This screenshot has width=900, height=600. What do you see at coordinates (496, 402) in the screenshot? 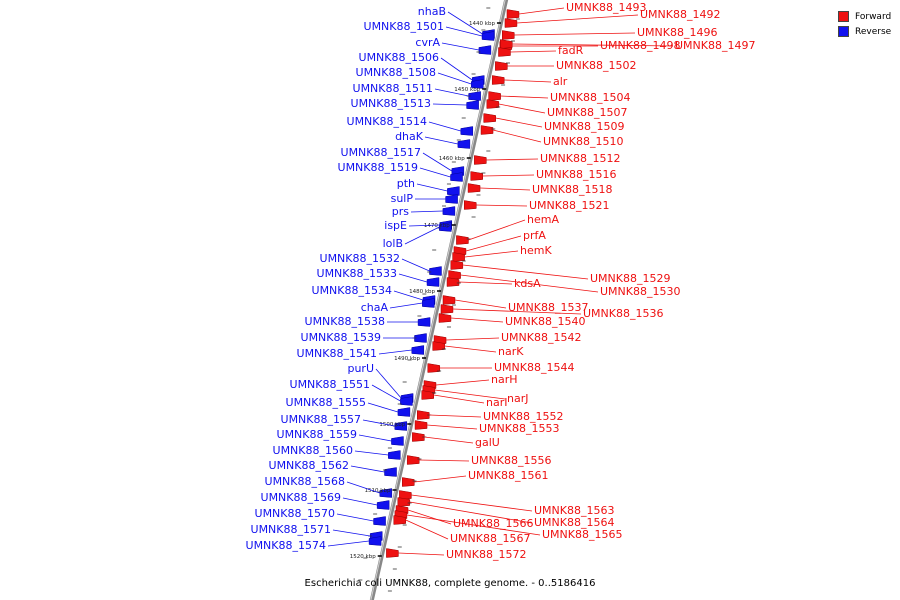
I see `gene-label-nari: narI` at bounding box center [496, 402].